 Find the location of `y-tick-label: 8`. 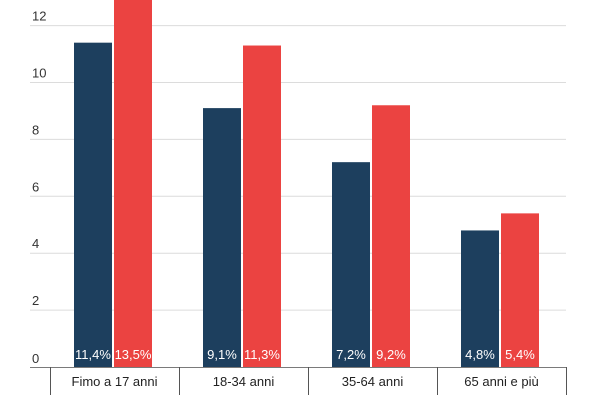

y-tick-label: 8 is located at coordinates (35, 129).